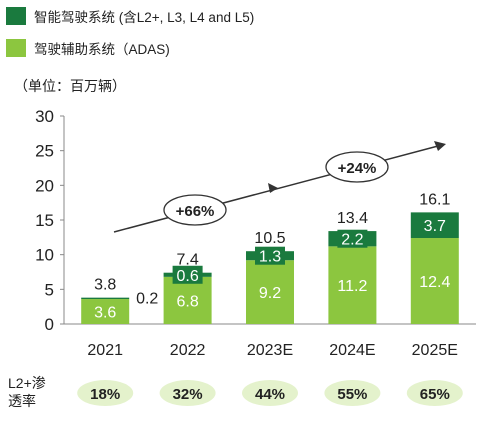  What do you see at coordinates (70, 86) in the screenshot?
I see `unit-label: （单位：百万辆）` at bounding box center [70, 86].